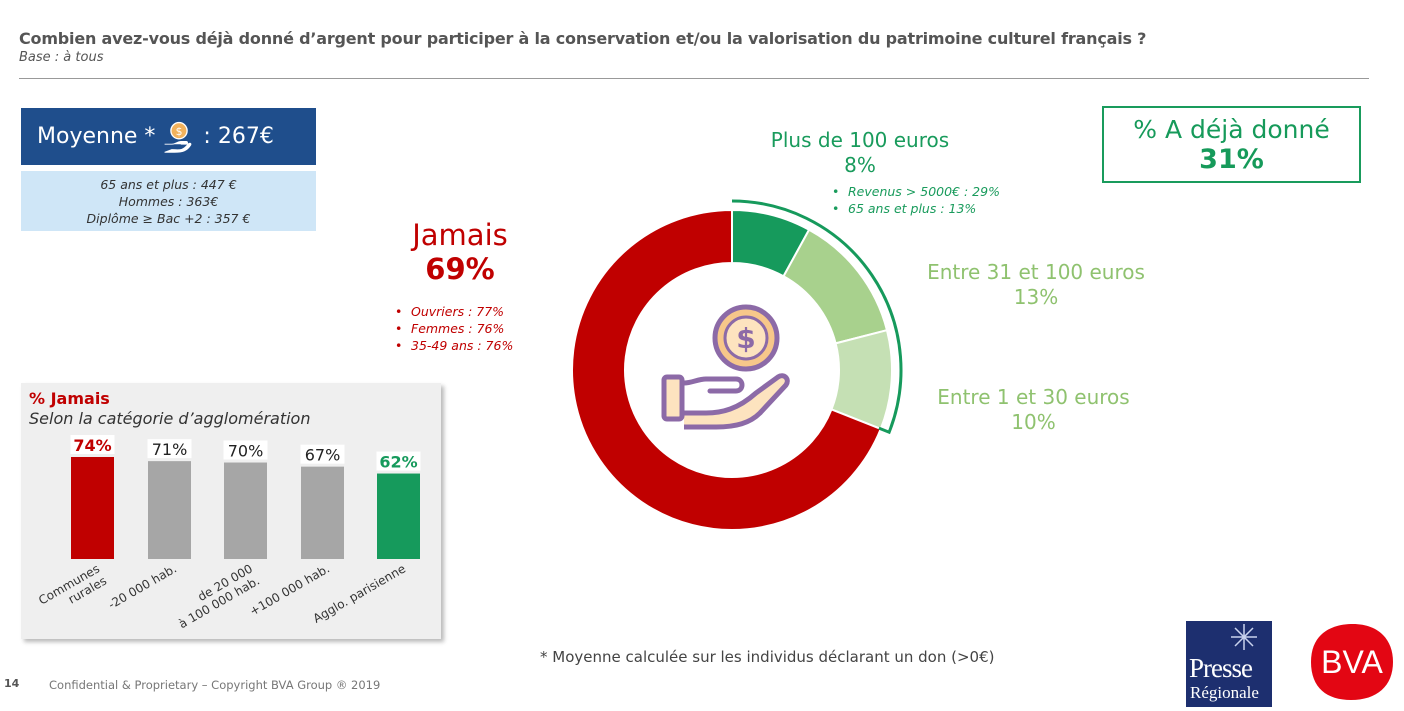 The width and height of the screenshot is (1404, 711). Describe the element at coordinates (460, 269) in the screenshot. I see `jamais-value: 69%` at that location.